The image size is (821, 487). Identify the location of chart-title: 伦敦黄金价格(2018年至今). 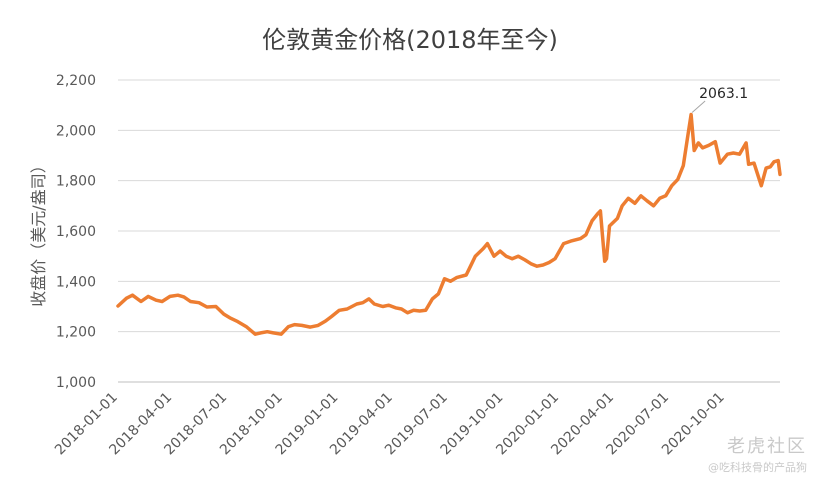
(410, 40).